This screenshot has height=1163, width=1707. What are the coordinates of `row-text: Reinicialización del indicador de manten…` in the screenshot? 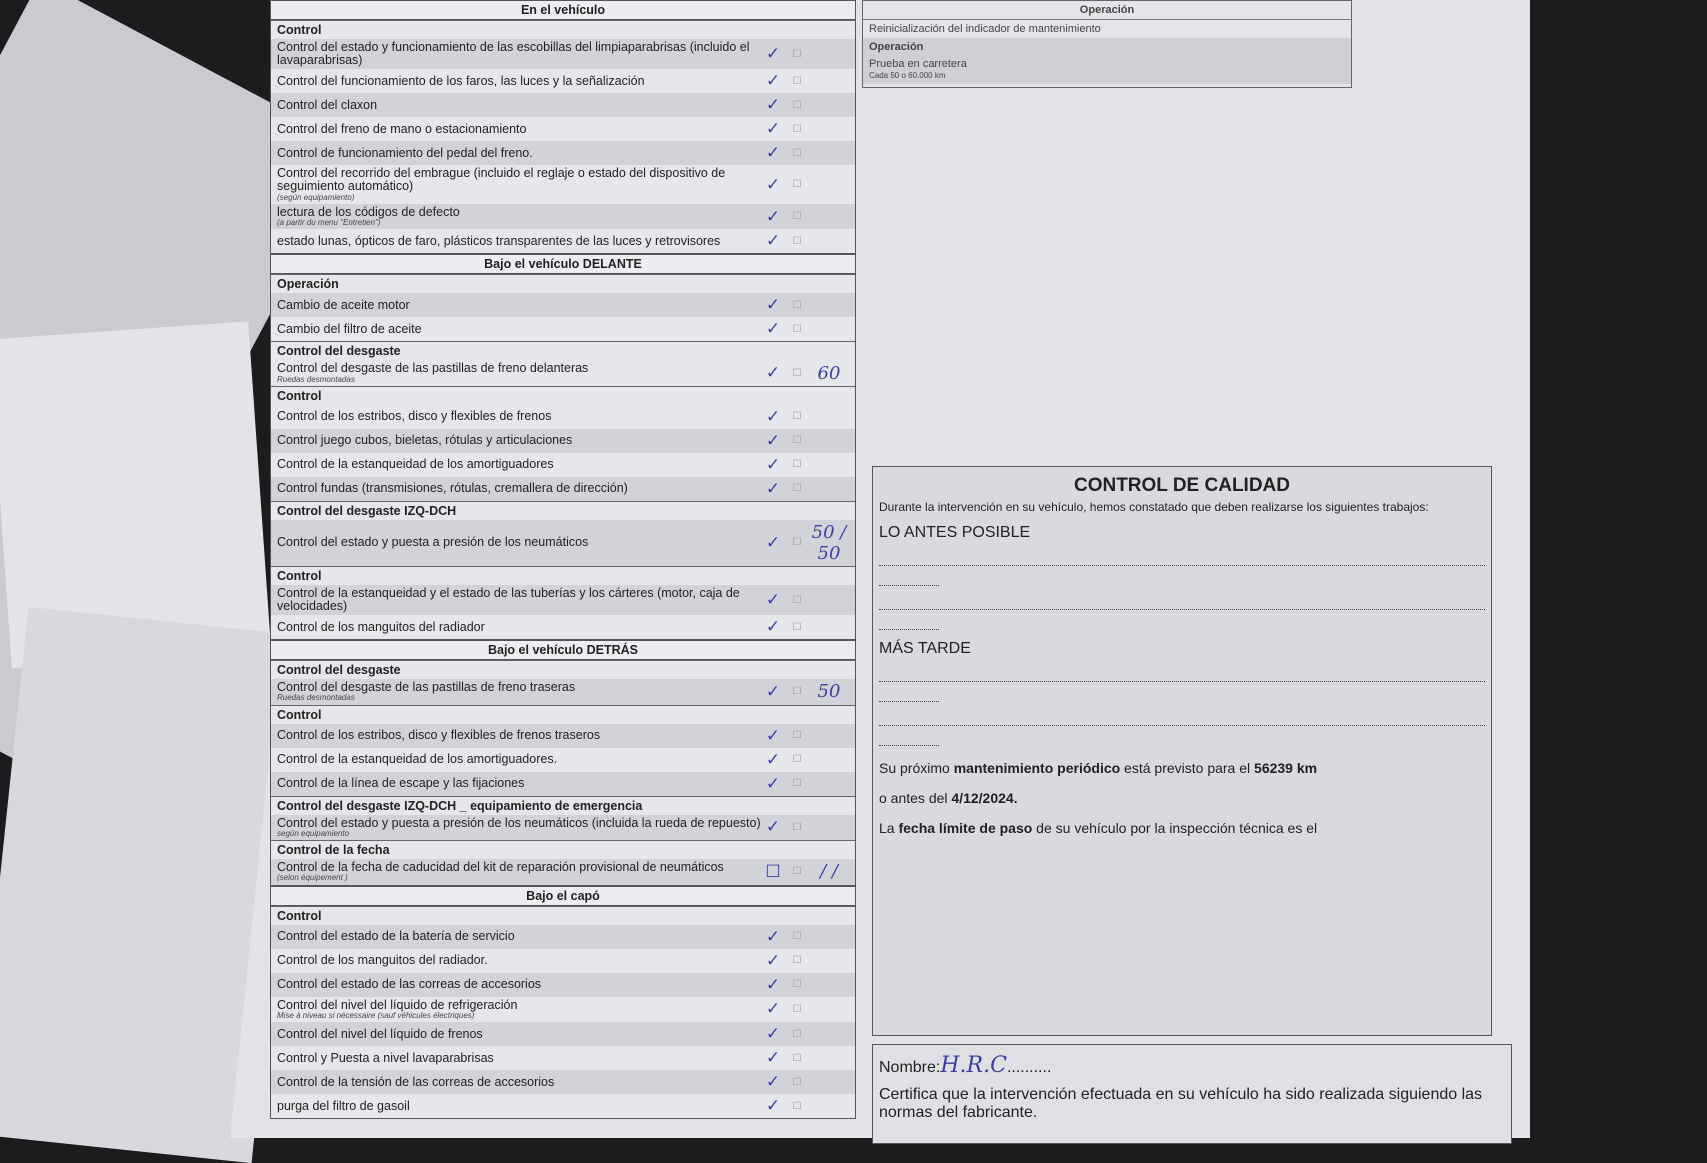 It's located at (1107, 28).